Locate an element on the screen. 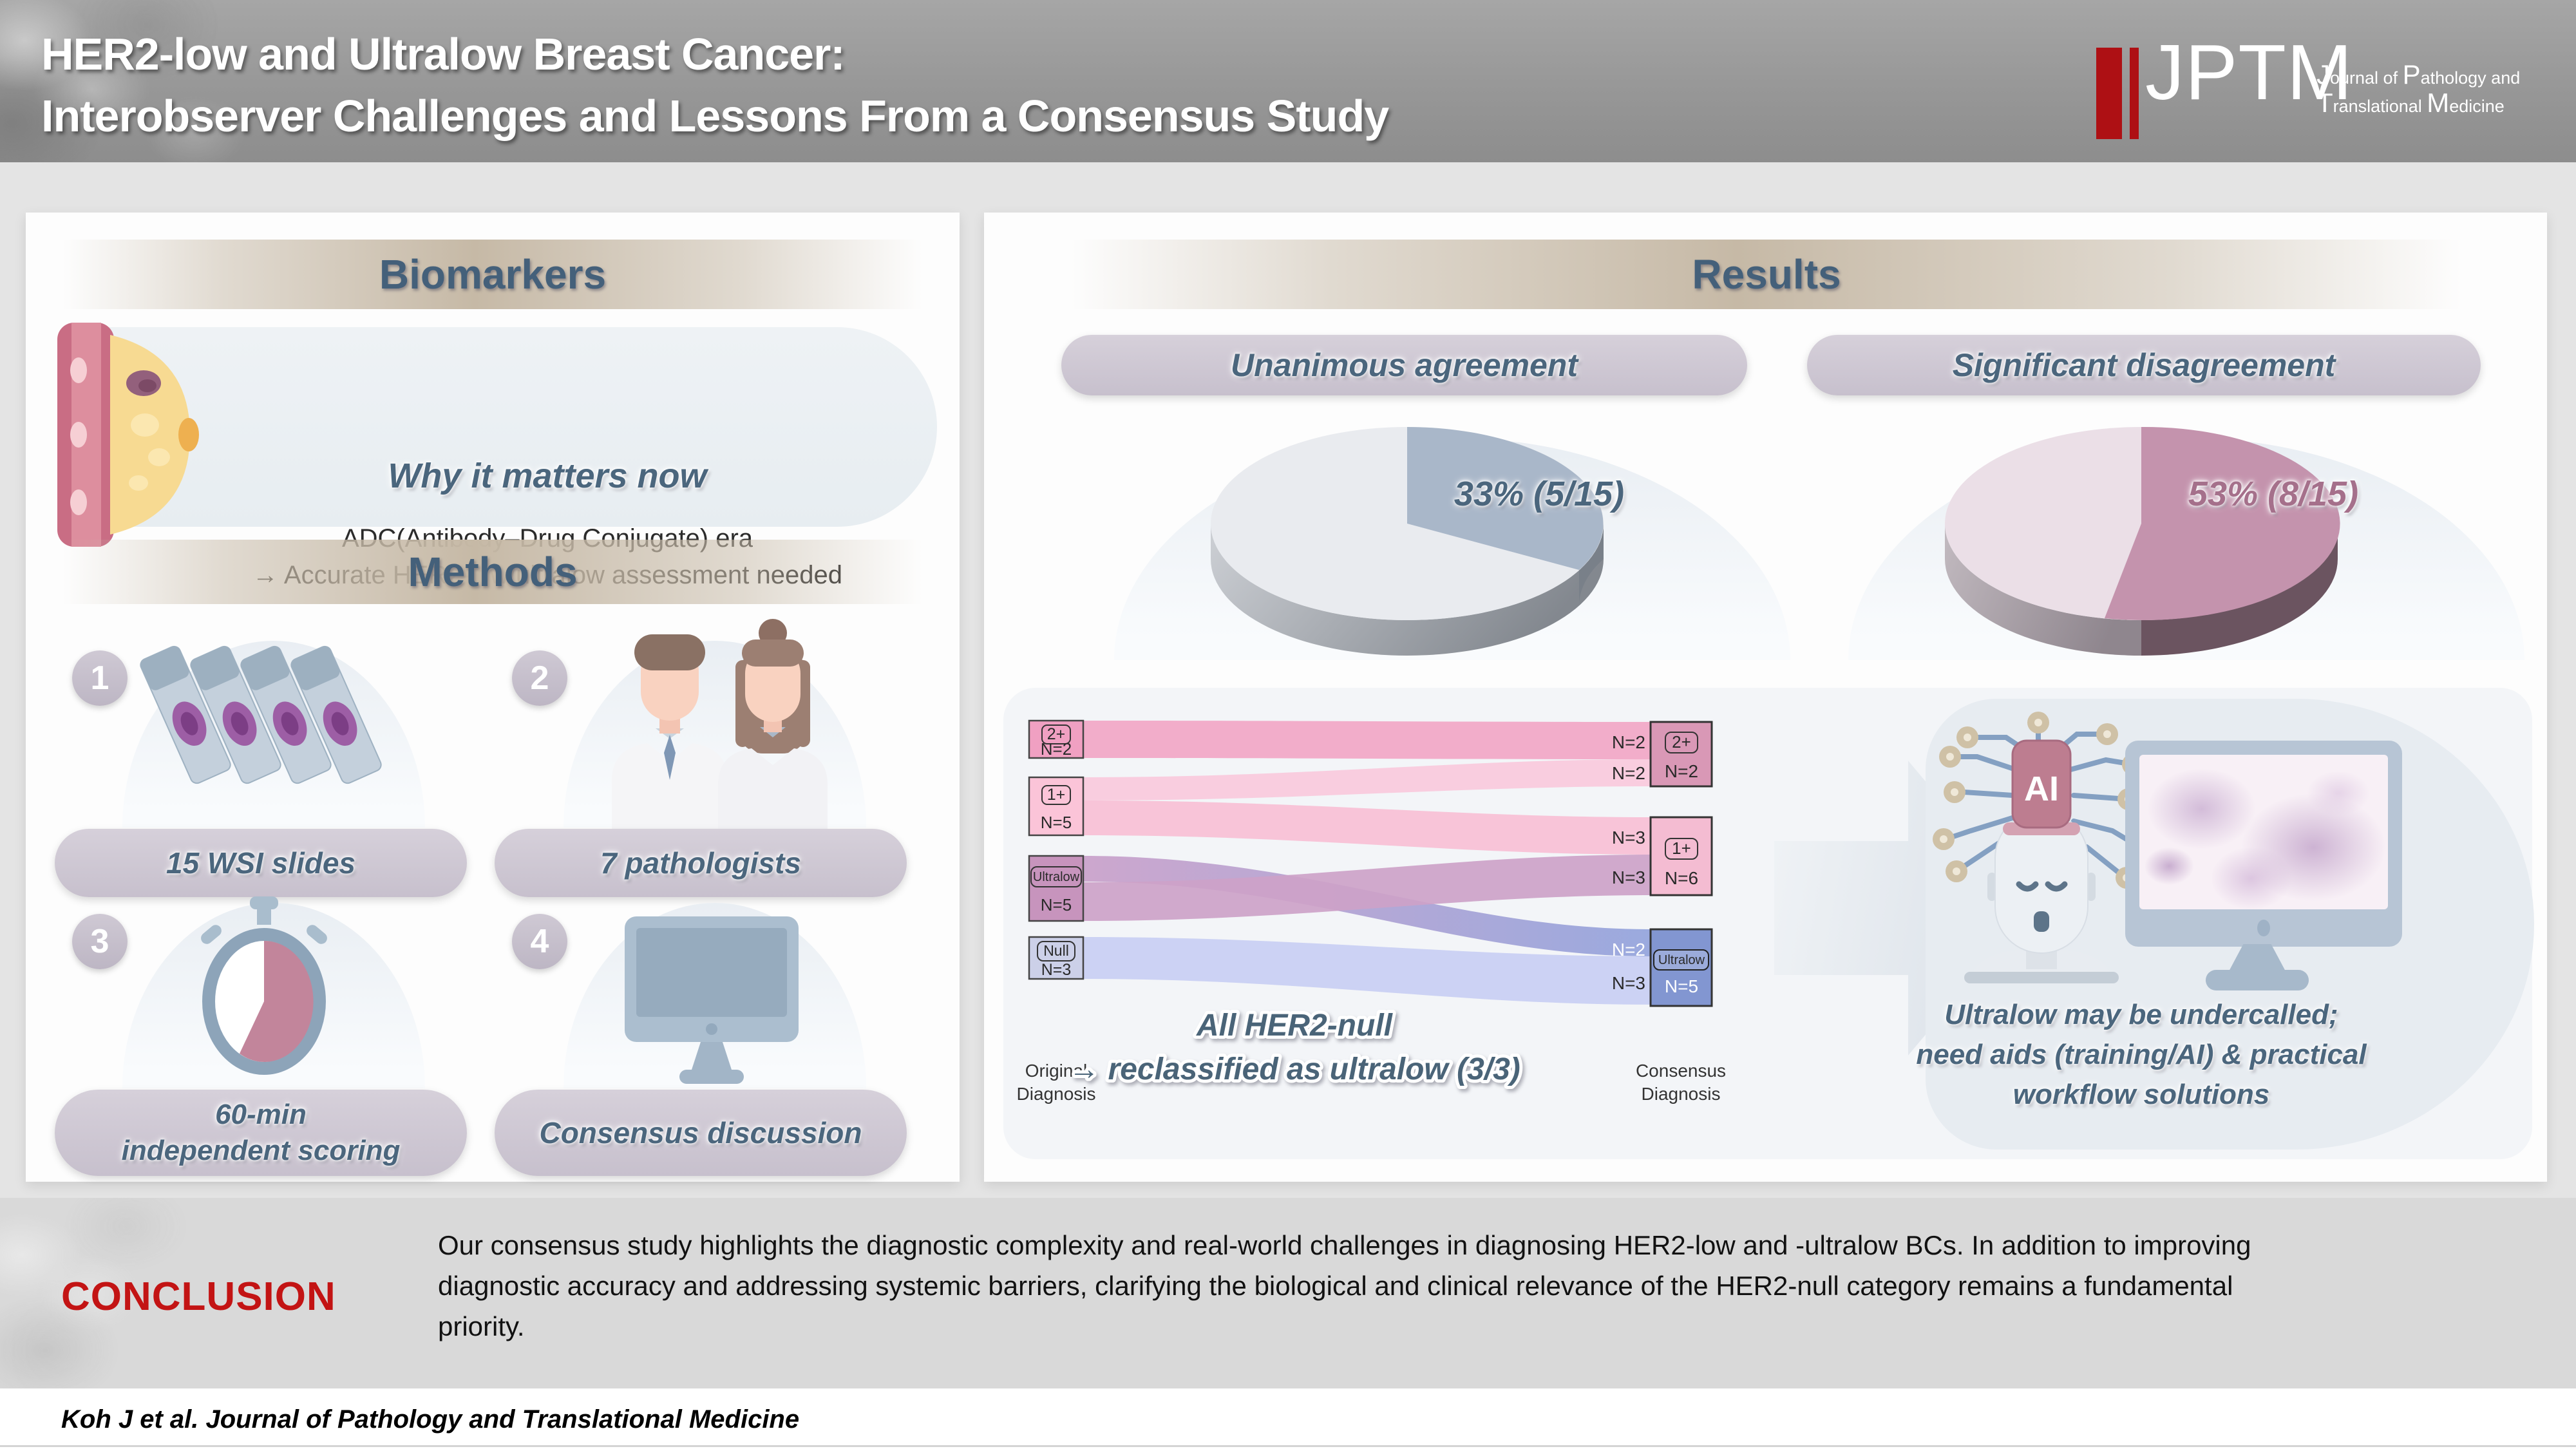 The height and width of the screenshot is (1449, 2576). histology-monitor-icon is located at coordinates (2264, 844).